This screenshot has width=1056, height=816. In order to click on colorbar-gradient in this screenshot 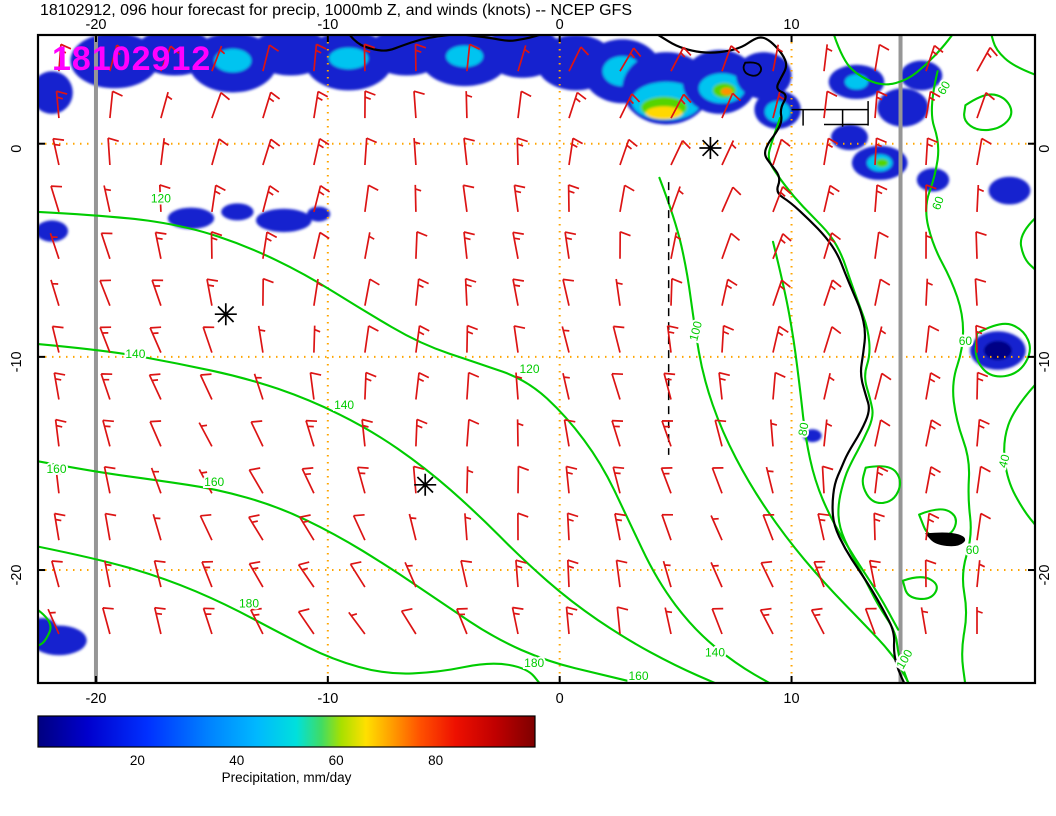, I will do `click(286, 731)`.